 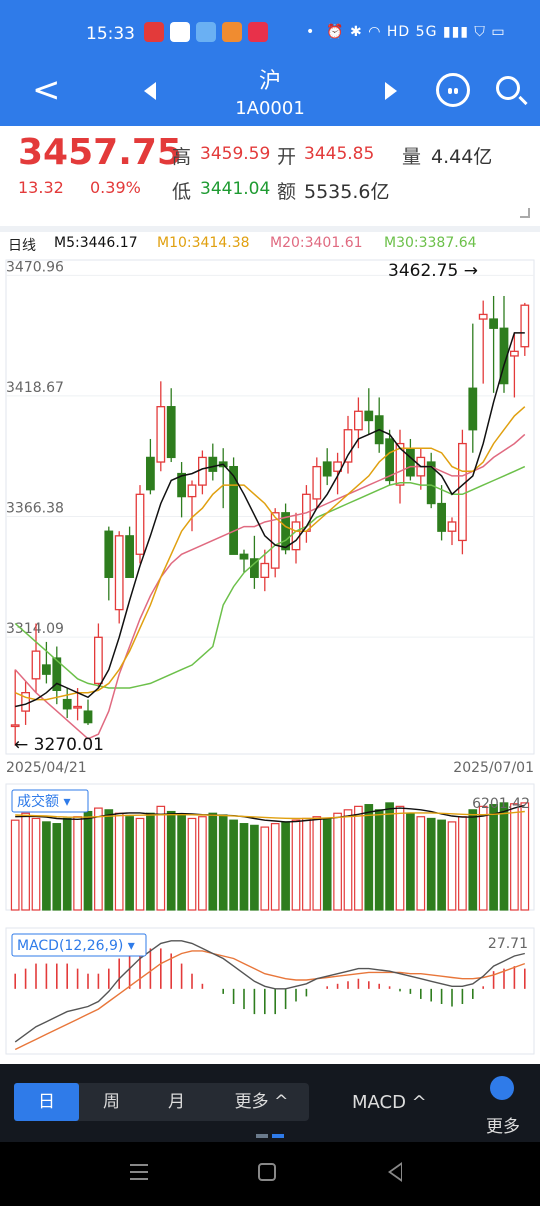 I want to click on tab-day: 日, so click(x=46, y=1102).